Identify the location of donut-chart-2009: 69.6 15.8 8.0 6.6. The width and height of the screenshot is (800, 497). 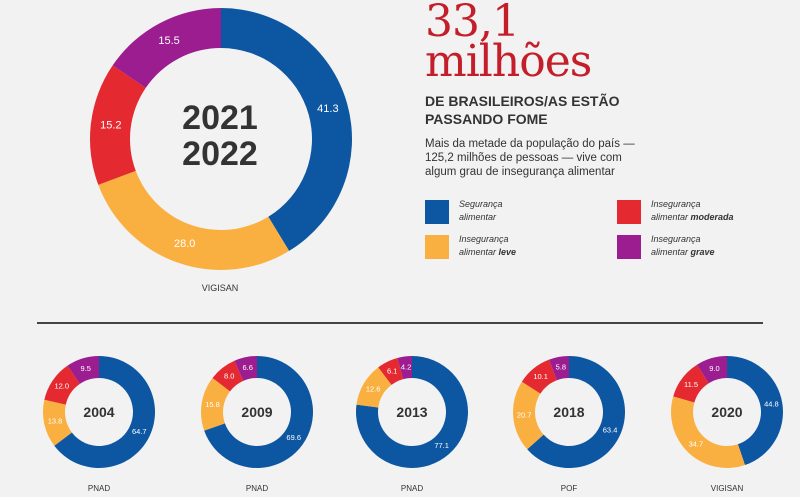
(257, 412).